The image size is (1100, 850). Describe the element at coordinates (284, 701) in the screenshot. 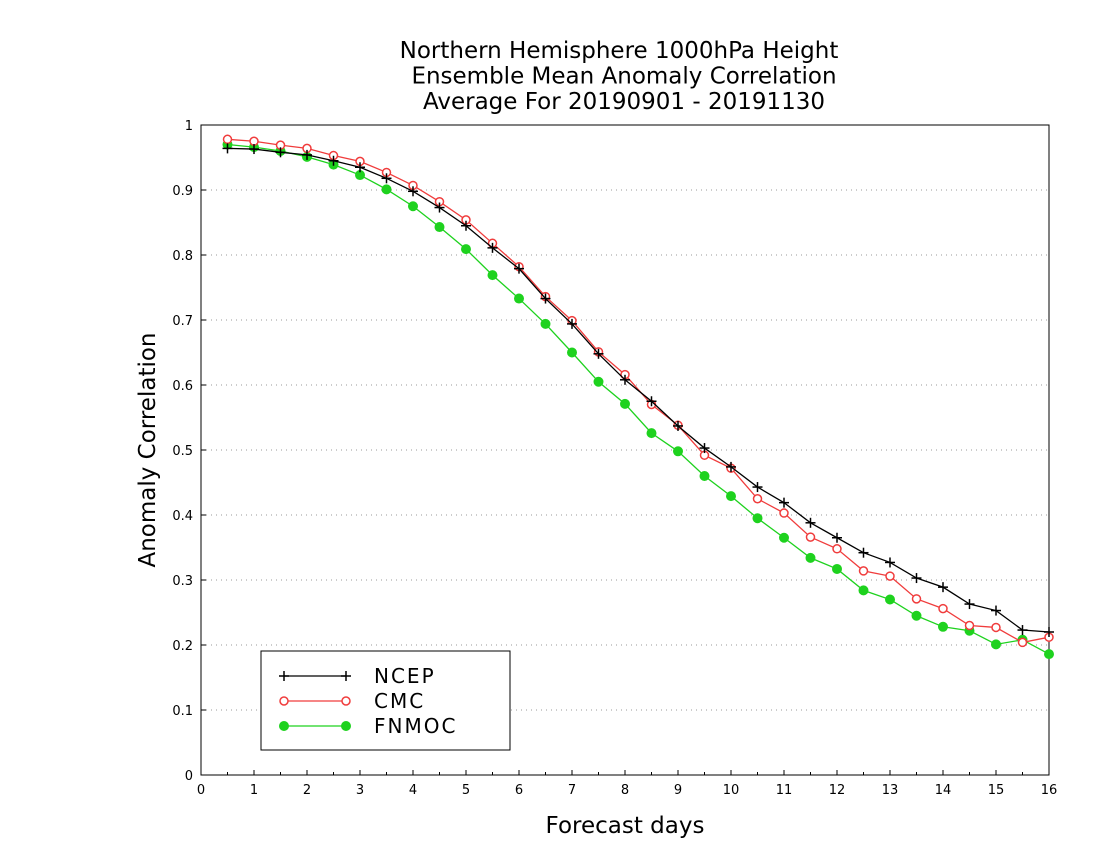

I see `legend-marker-start-cmc` at that location.